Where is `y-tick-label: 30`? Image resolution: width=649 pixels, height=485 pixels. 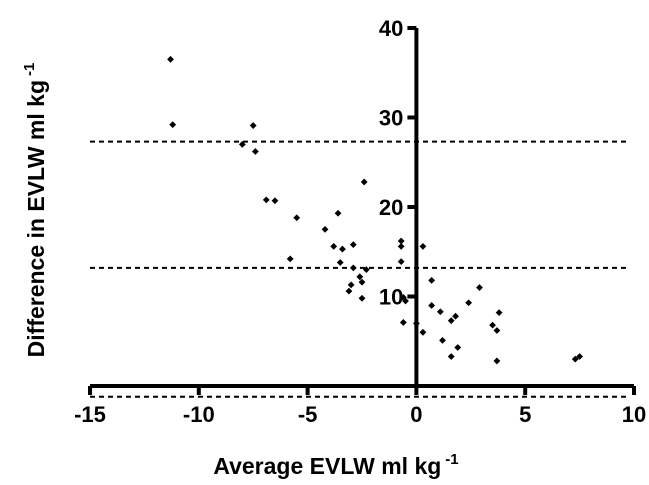
y-tick-label: 30 is located at coordinates (391, 118).